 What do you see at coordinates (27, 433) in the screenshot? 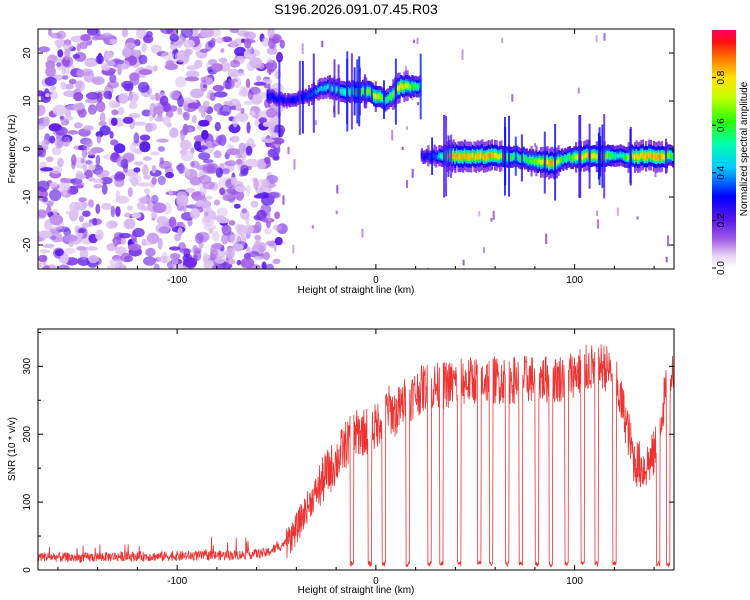
I see `y-tick-label: 200` at bounding box center [27, 433].